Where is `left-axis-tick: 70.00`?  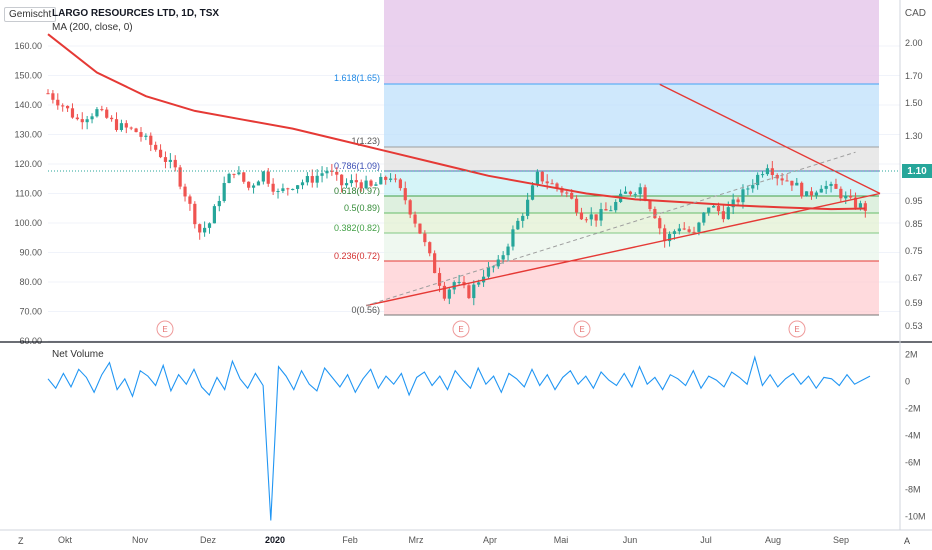
left-axis-tick: 70.00 is located at coordinates (30, 312).